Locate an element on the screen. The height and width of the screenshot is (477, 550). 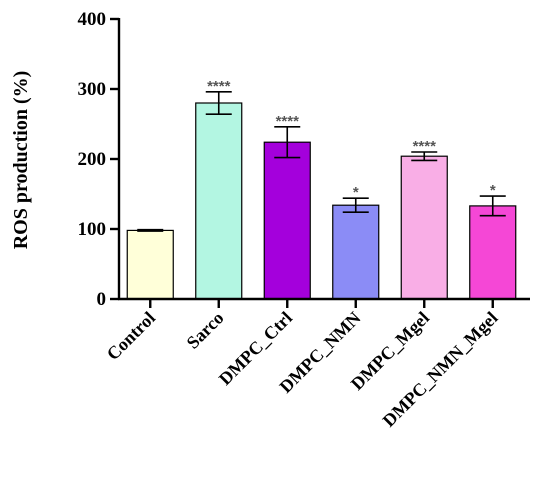
significance-labels: ************** is located at coordinates (351, 139).